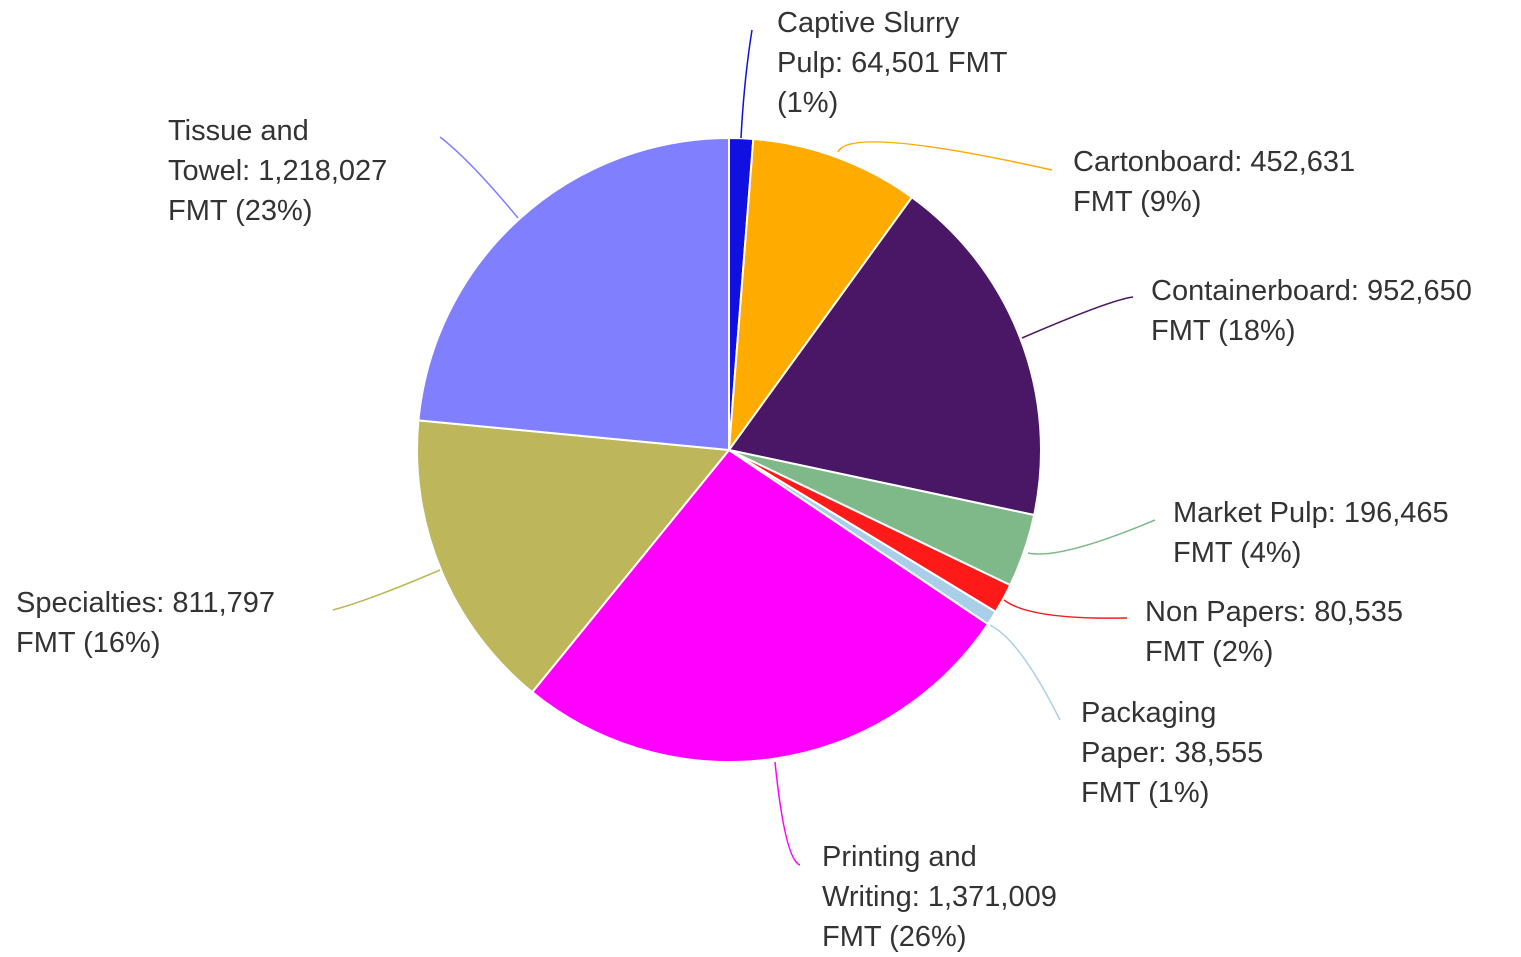 Image resolution: width=1521 pixels, height=957 pixels. What do you see at coordinates (939, 897) in the screenshot?
I see `slice-label: Printing and Writing: 1,371,009 FMT (26%)` at bounding box center [939, 897].